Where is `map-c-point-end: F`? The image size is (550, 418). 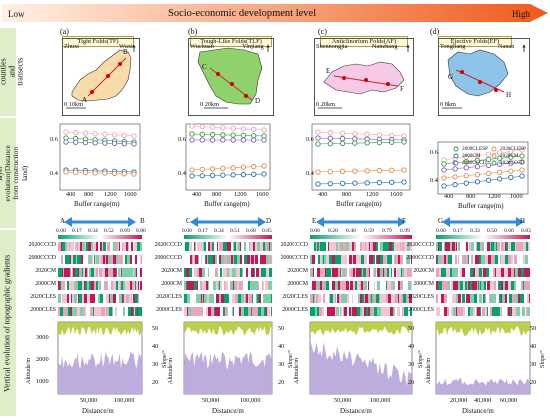
map-c-point-end: F is located at coordinates (402, 89).